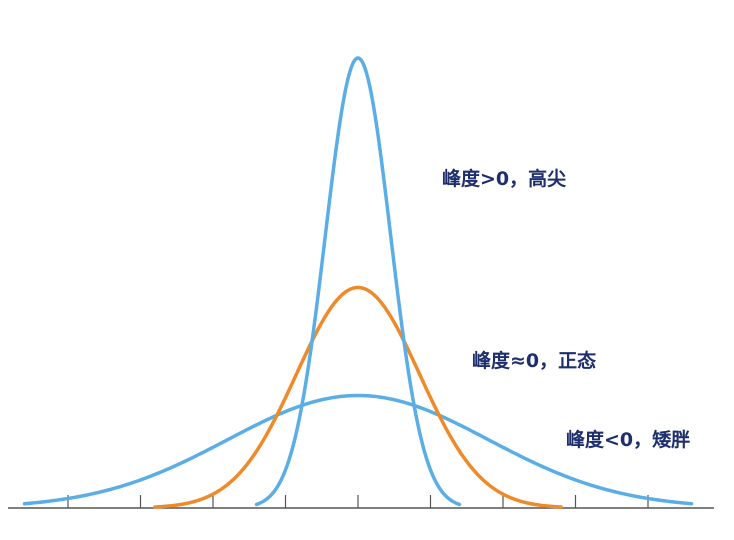 The height and width of the screenshot is (540, 734). I want to click on x-axis, so click(361, 502).